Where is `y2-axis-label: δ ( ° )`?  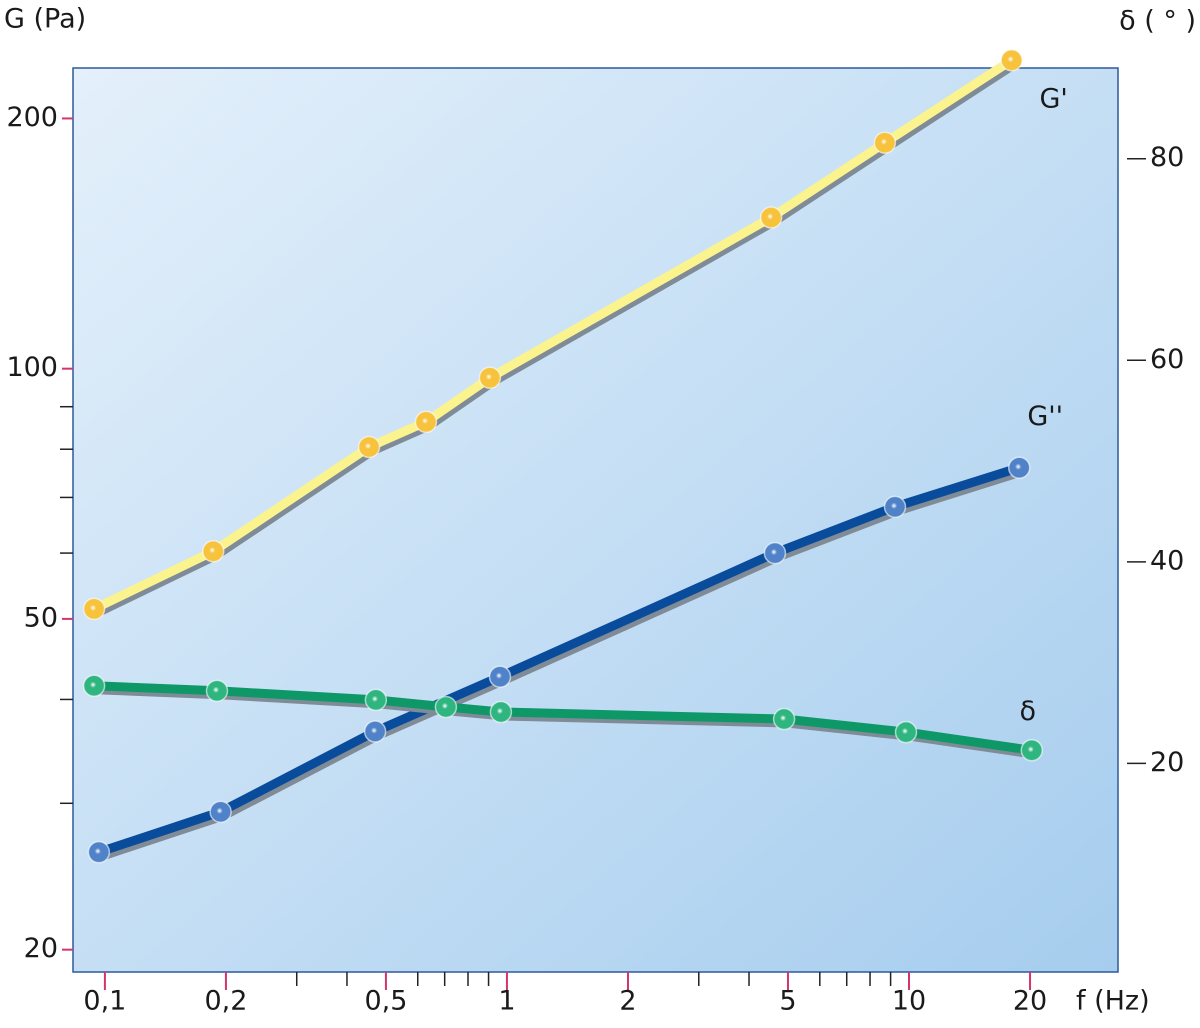 y2-axis-label: δ ( ° ) is located at coordinates (1157, 21).